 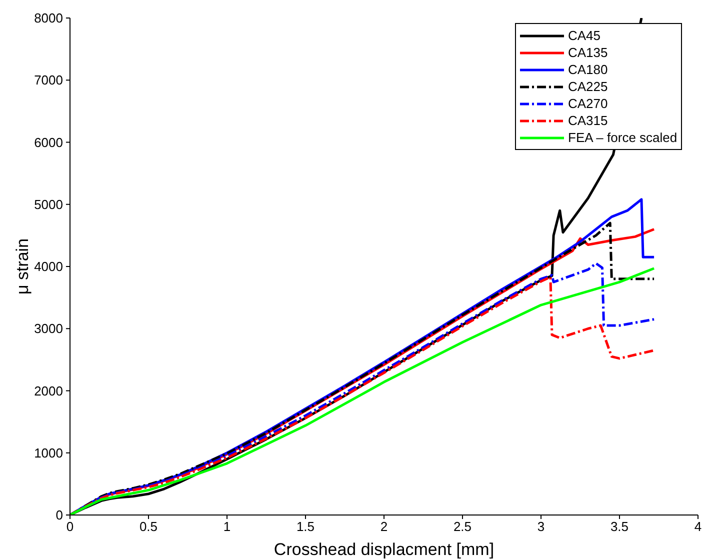 What do you see at coordinates (148, 526) in the screenshot?
I see `x-tick-label: 0.5` at bounding box center [148, 526].